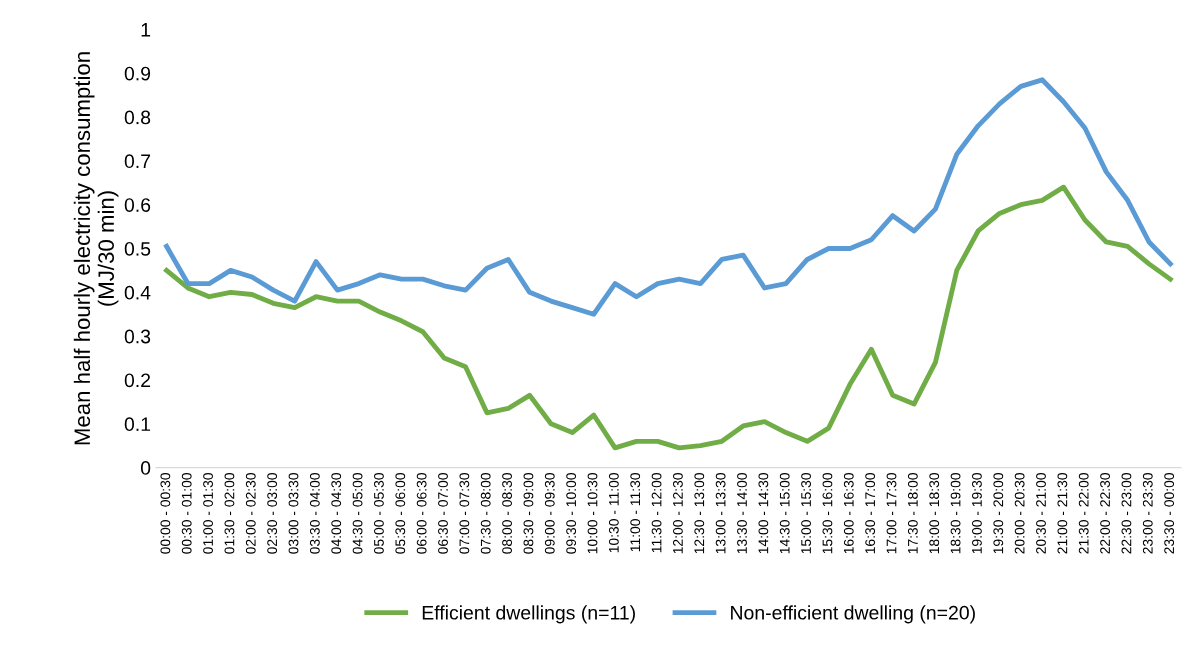 This screenshot has height=654, width=1199. What do you see at coordinates (250, 513) in the screenshot?
I see `x-tick-label: 02:00 - 02:30` at bounding box center [250, 513].